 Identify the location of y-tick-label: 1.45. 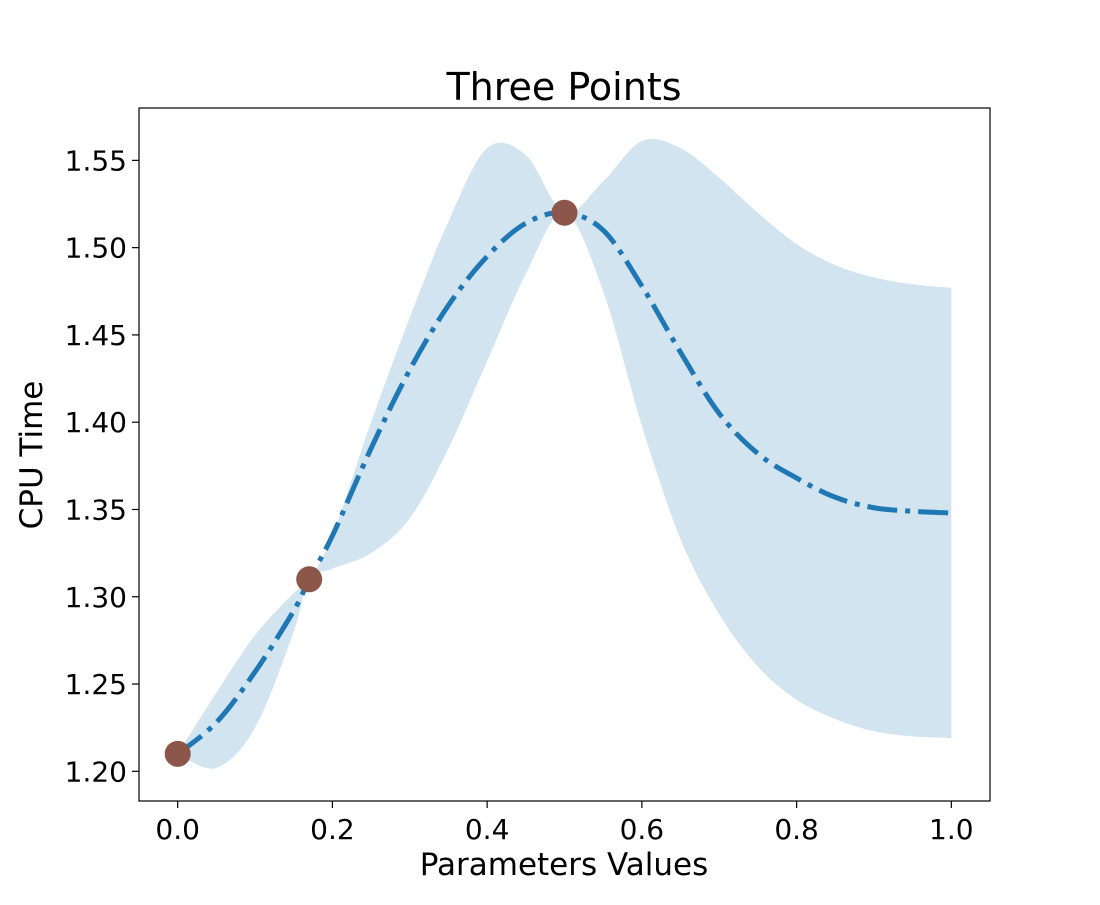
(96, 335).